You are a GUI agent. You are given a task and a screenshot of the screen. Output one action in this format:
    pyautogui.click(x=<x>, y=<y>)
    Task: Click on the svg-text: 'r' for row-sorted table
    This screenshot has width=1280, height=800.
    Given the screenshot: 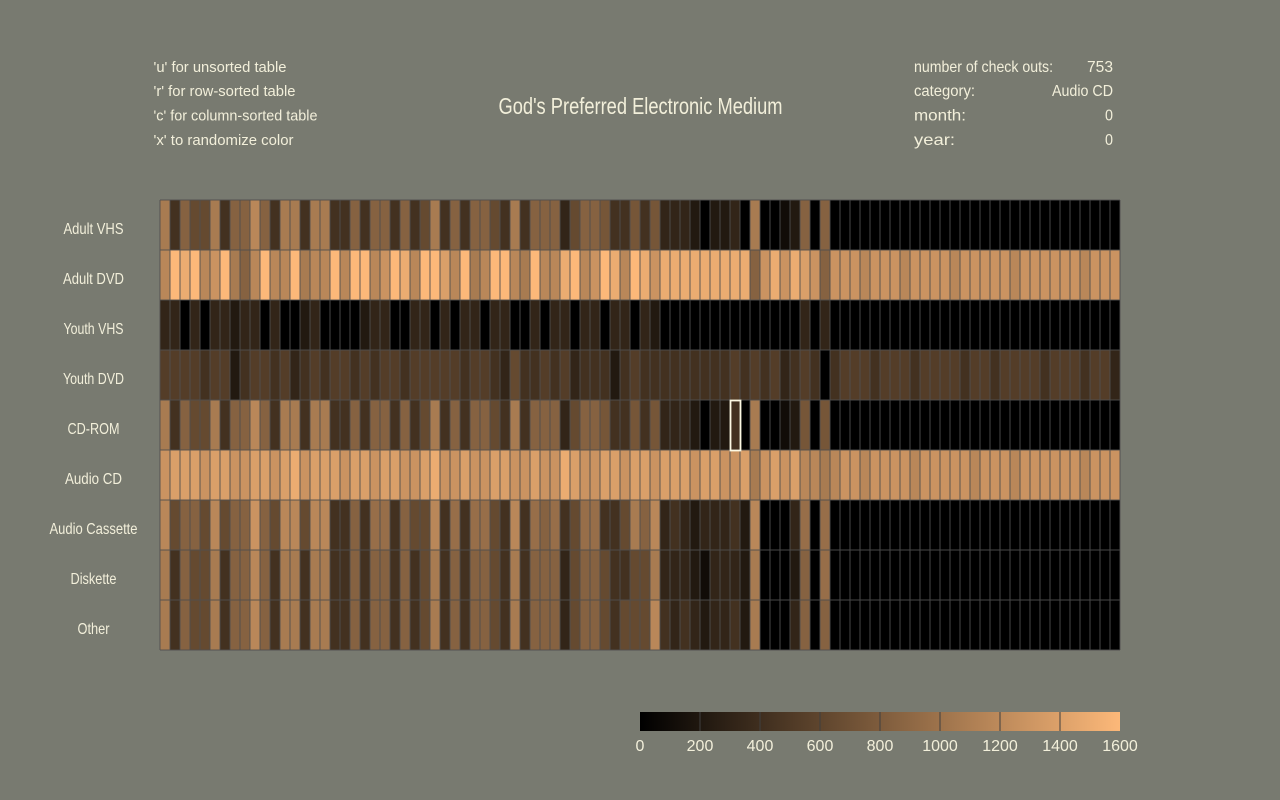 What is the action you would take?
    pyautogui.click(x=225, y=91)
    